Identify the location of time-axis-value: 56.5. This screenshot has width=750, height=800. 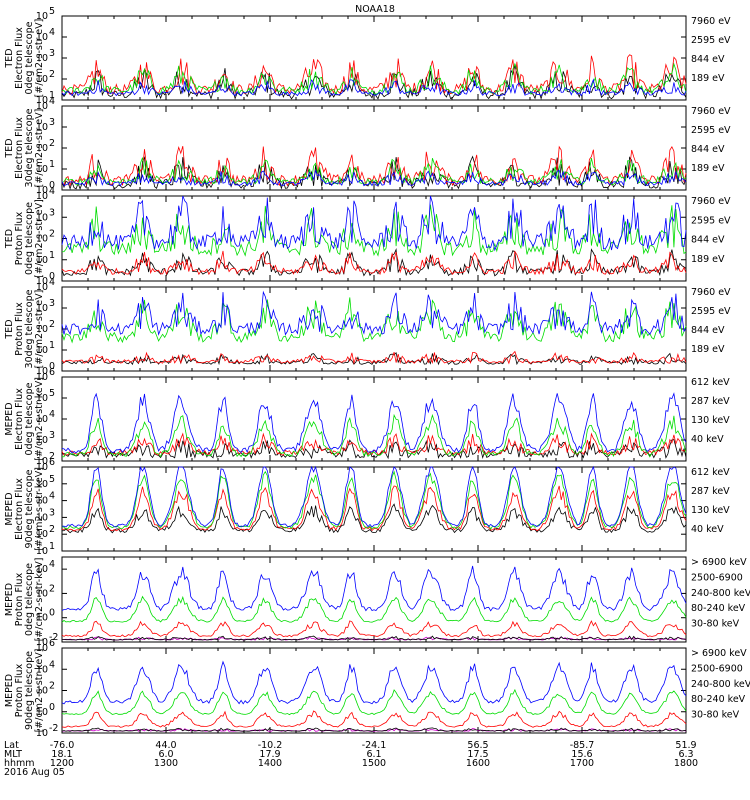
(477, 745).